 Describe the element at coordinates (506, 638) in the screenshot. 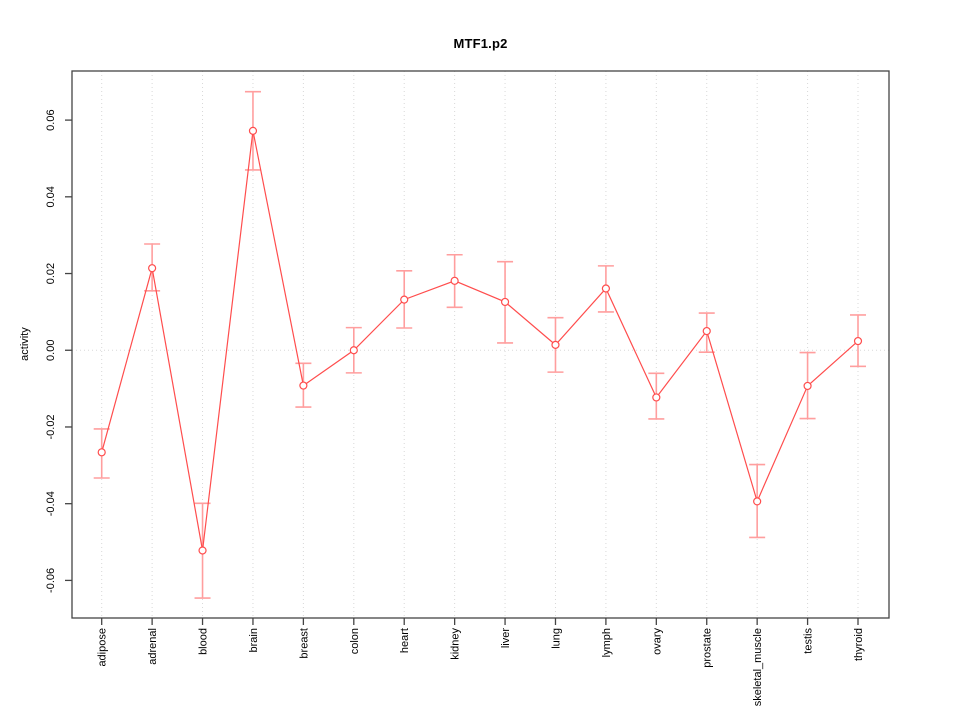

I see `x-tick-label: liver` at that location.